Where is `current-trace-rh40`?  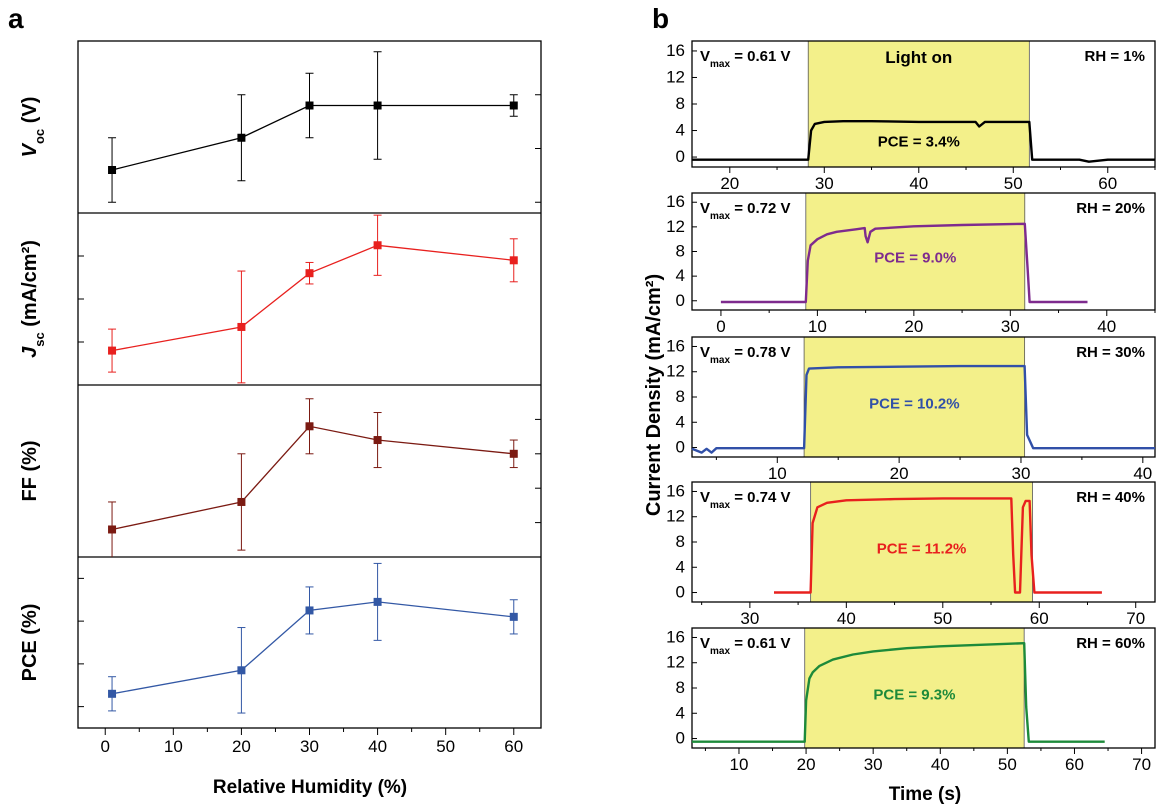
current-trace-rh40 is located at coordinates (938, 545).